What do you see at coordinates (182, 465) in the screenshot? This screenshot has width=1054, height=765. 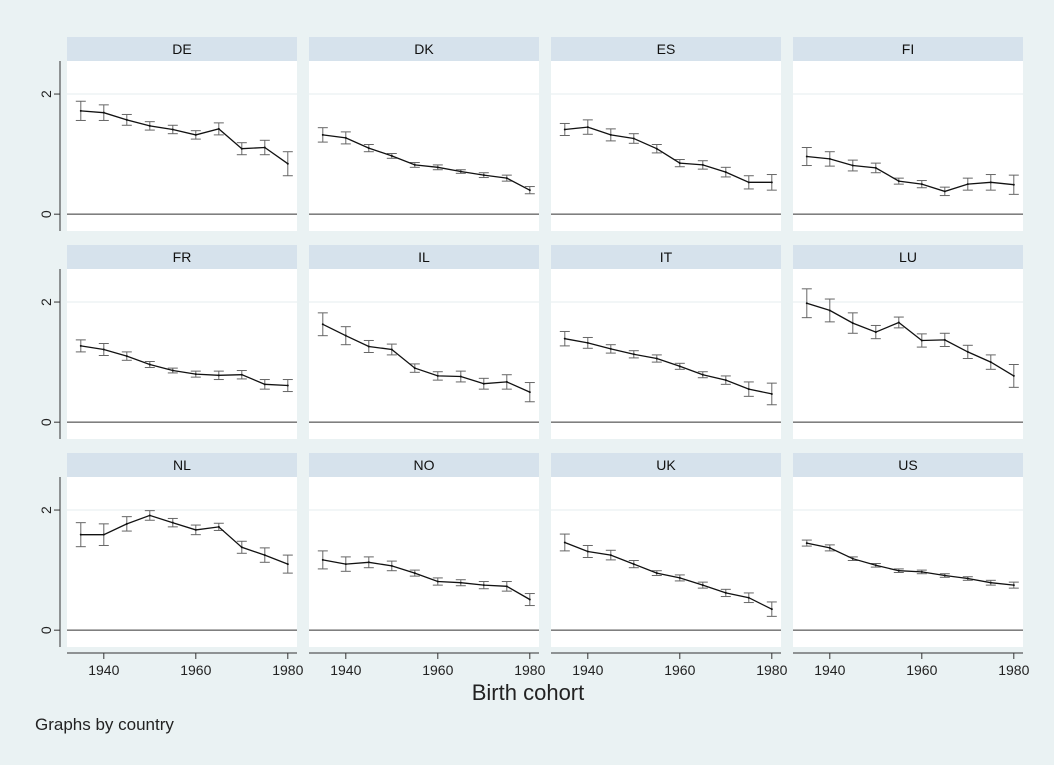 I see `panel-title: NL` at bounding box center [182, 465].